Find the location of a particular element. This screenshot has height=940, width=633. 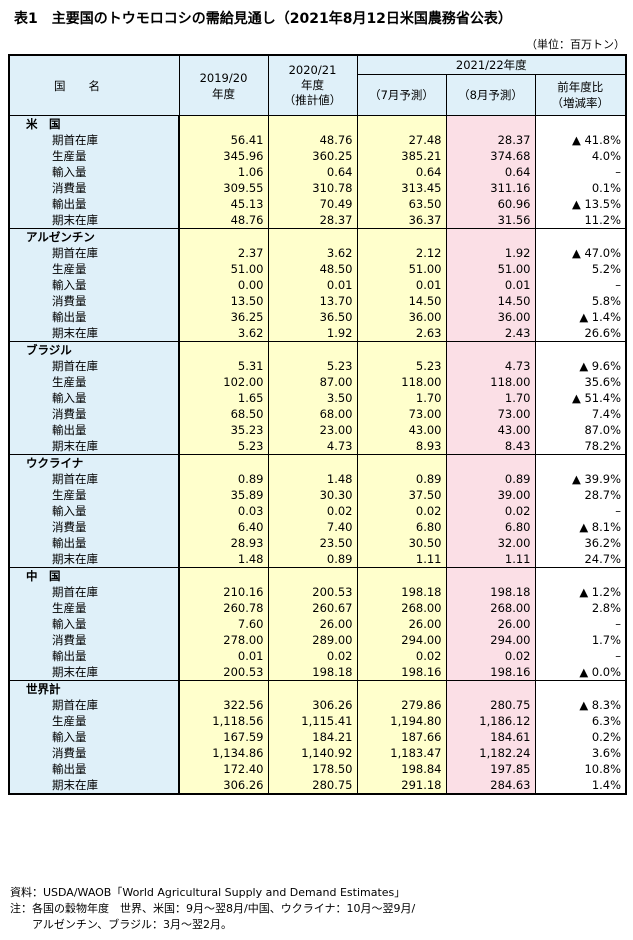

table-row: 消費量 13.50 13.70 14.50 14.50 5.8% is located at coordinates (318, 301).